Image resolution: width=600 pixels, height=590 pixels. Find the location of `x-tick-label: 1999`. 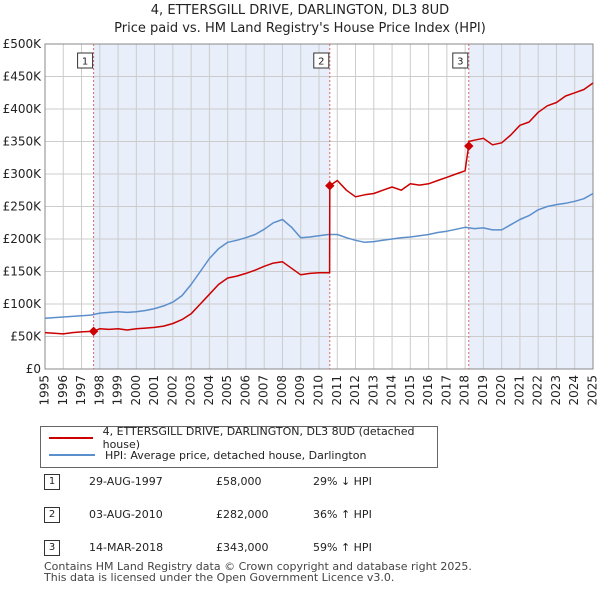

x-tick-label: 1999 is located at coordinates (118, 390).